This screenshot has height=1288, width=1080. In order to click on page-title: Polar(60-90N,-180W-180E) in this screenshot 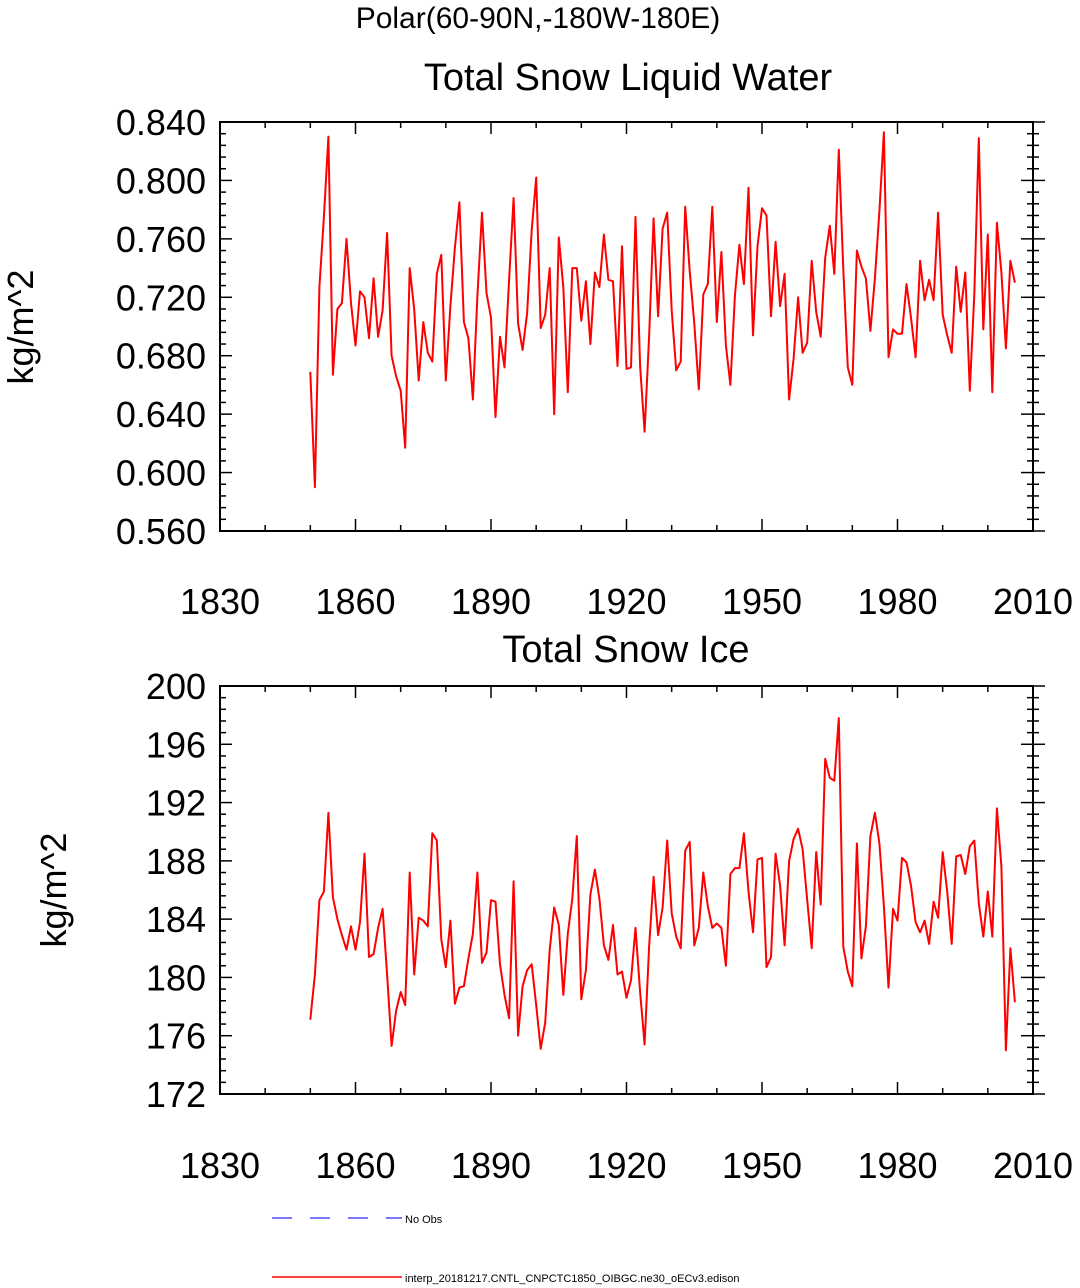, I will do `click(538, 18)`.